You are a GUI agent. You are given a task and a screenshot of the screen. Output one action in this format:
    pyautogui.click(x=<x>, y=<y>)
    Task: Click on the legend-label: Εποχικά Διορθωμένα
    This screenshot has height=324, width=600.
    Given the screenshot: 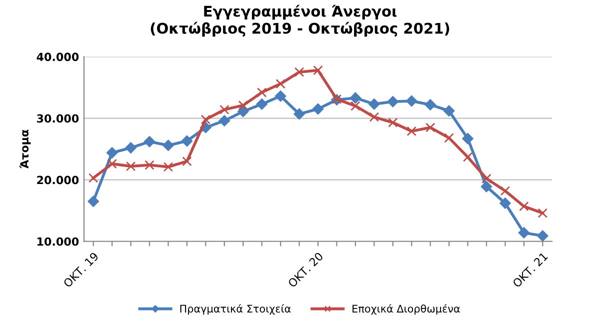 What is the action you would take?
    pyautogui.click(x=406, y=309)
    